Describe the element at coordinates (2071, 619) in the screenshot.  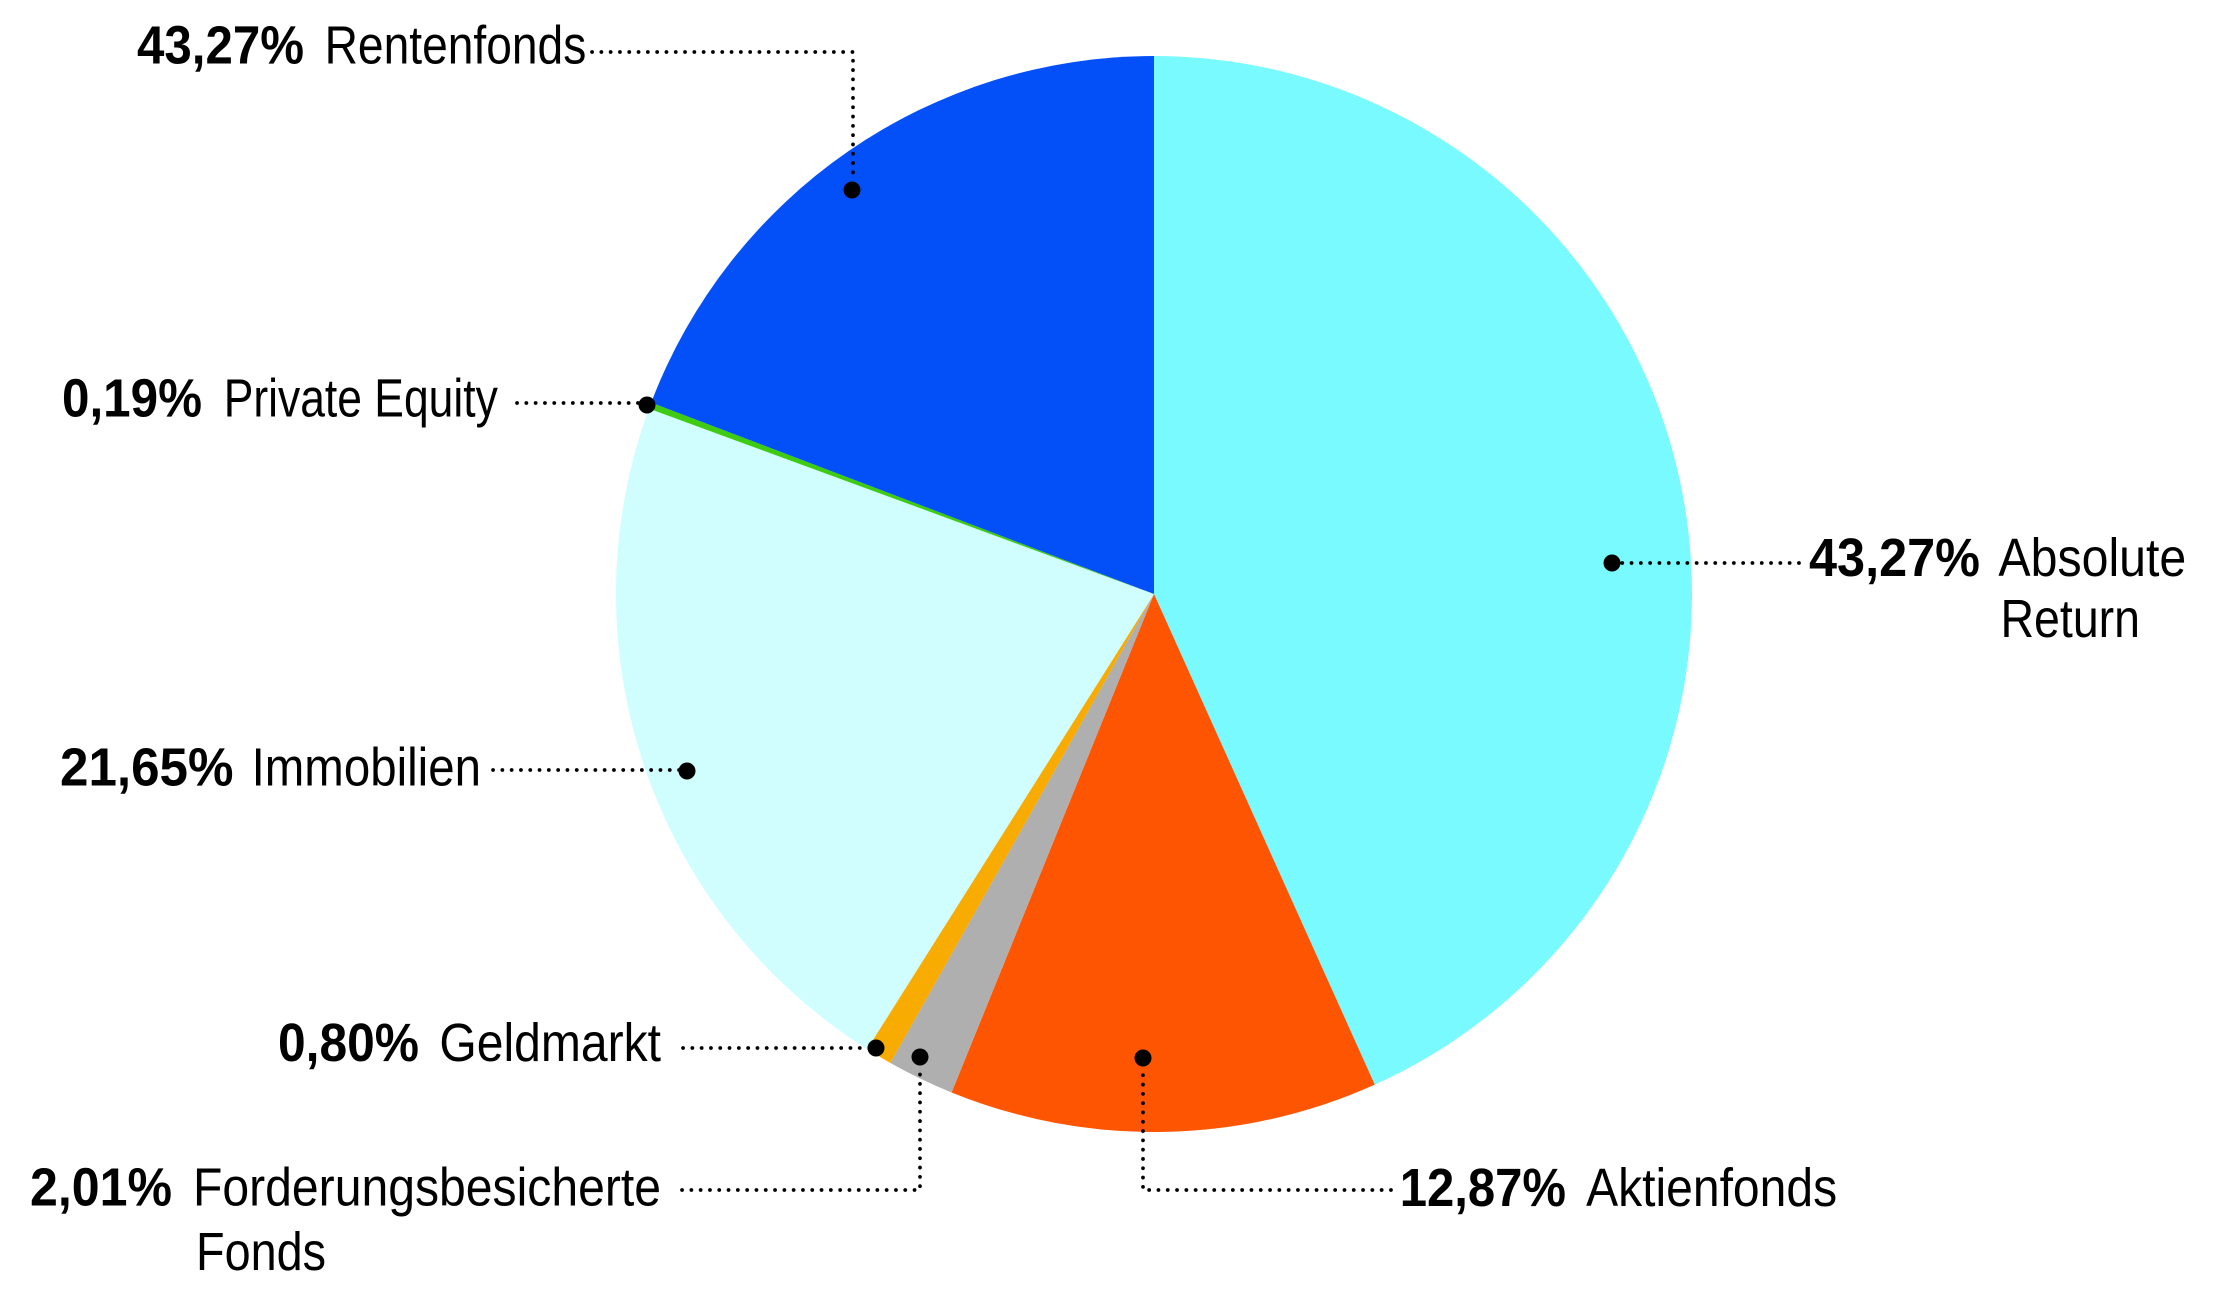
I see `svg-text: Return` at that location.